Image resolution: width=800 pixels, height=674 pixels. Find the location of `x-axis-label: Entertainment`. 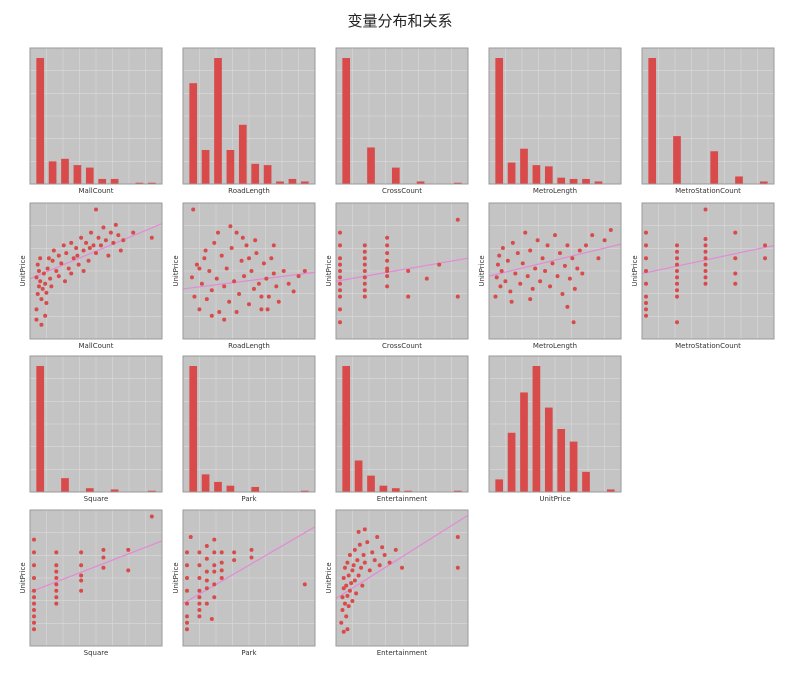

x-axis-label: Entertainment is located at coordinates (402, 653).